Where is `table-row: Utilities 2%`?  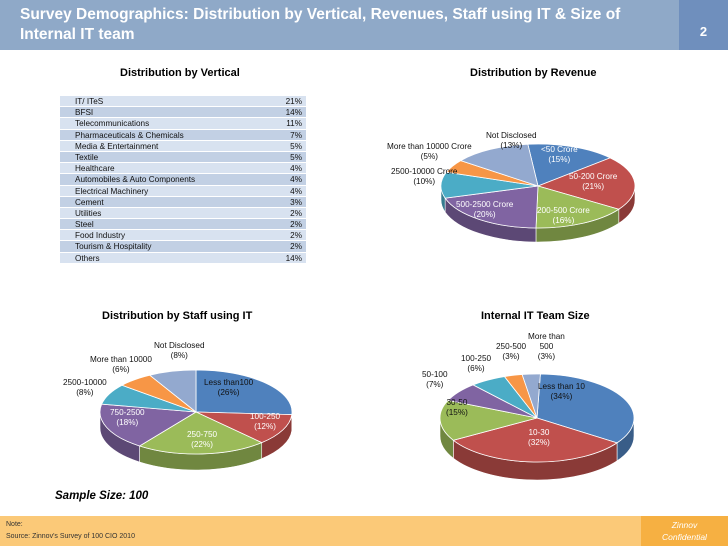 table-row: Utilities 2% is located at coordinates (183, 213).